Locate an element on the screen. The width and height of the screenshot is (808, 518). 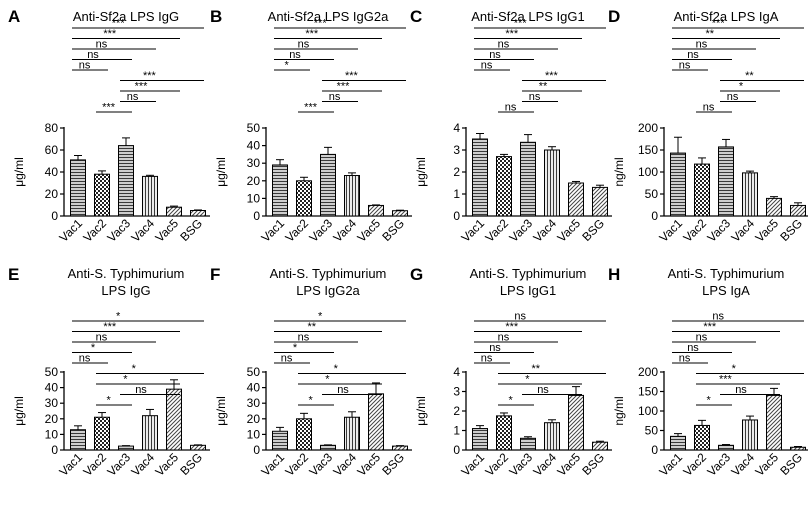
y-tick-label: 100 is located at coordinates (648, 411).